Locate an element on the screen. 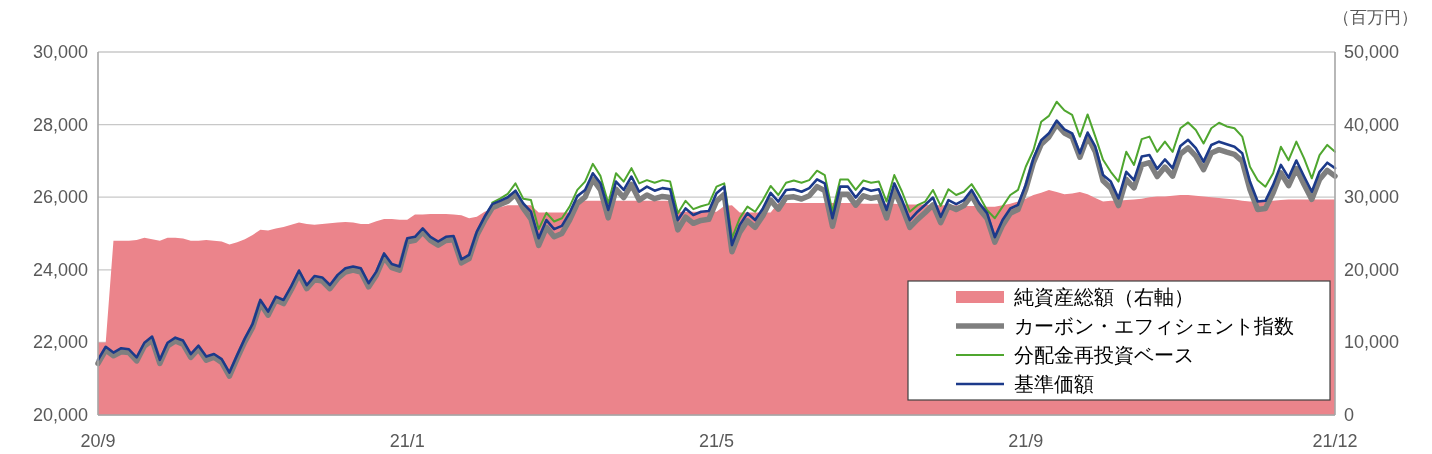  x-tick-label: 20/9 is located at coordinates (98, 441).